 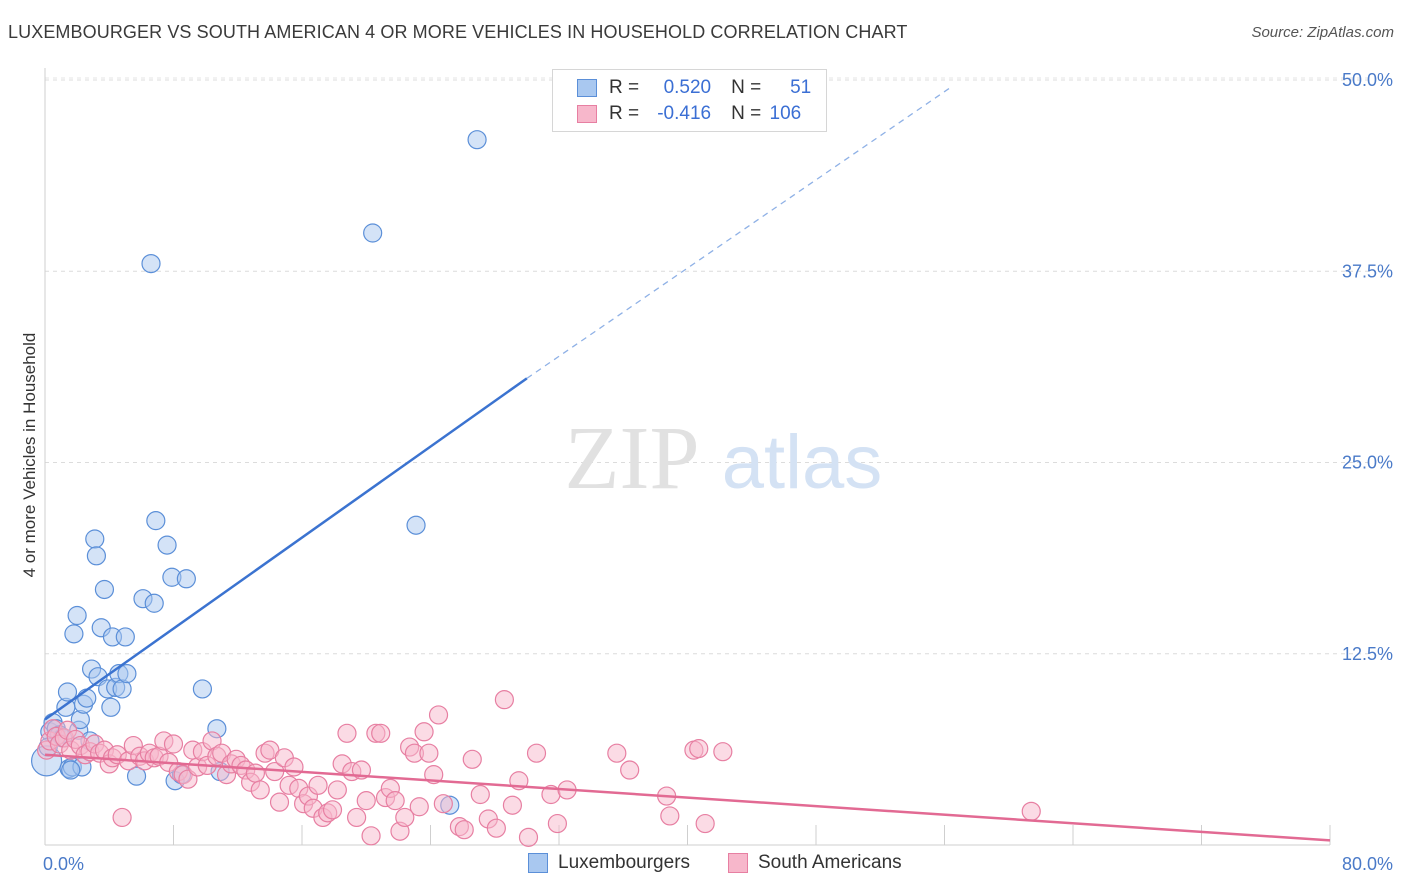 What do you see at coordinates (687, 87) in the screenshot?
I see `r-value-luxembourgers: 0.520` at bounding box center [687, 87].